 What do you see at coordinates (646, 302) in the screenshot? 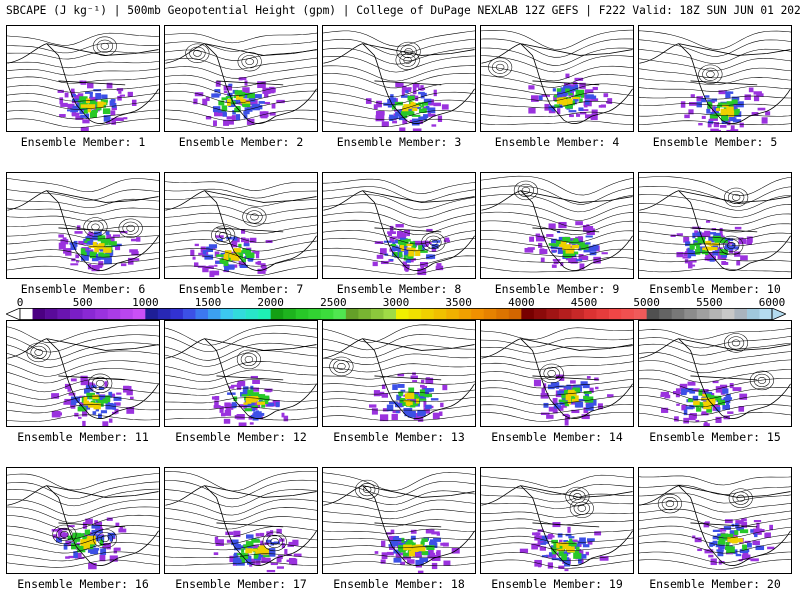
I see `colorbar-tick-label: 5000` at bounding box center [646, 302].